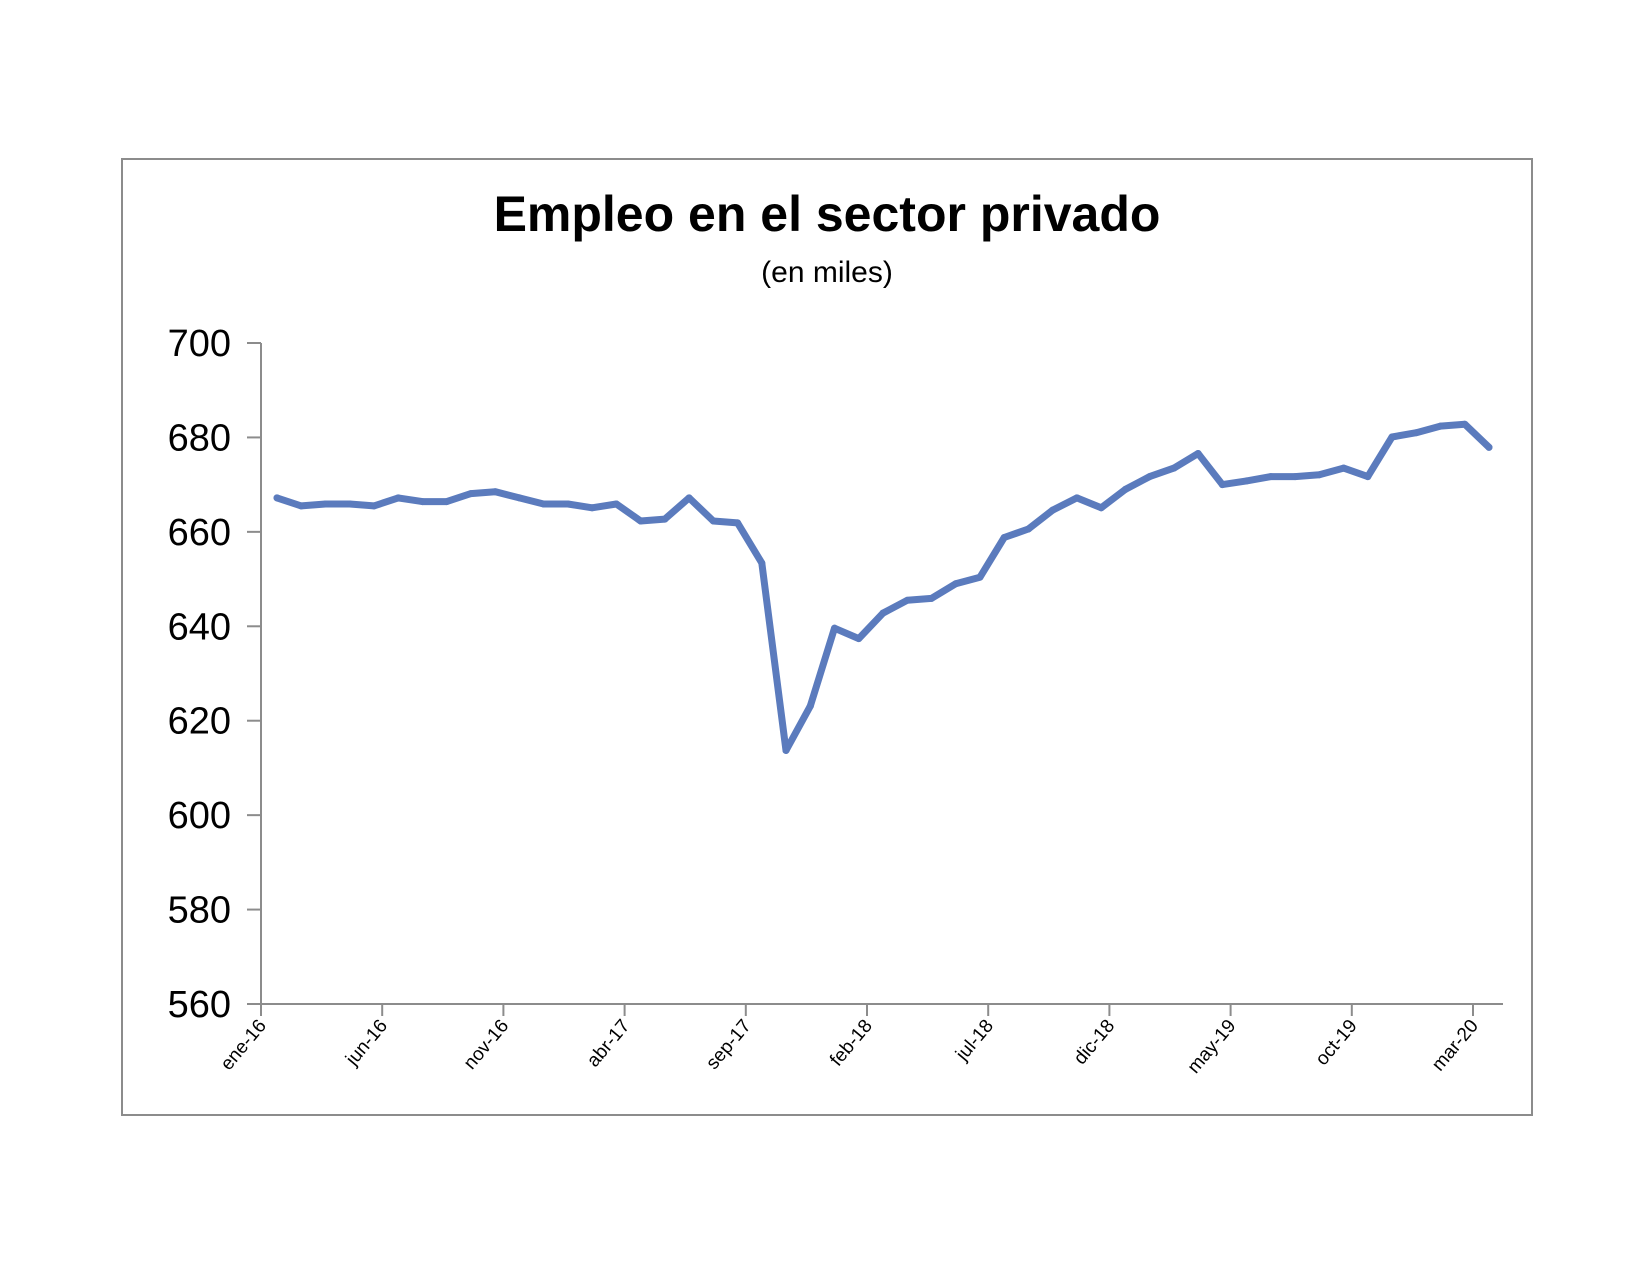 Image resolution: width=1650 pixels, height=1275 pixels. Describe the element at coordinates (366, 1043) in the screenshot. I see `x-tick-label: jun-16` at that location.